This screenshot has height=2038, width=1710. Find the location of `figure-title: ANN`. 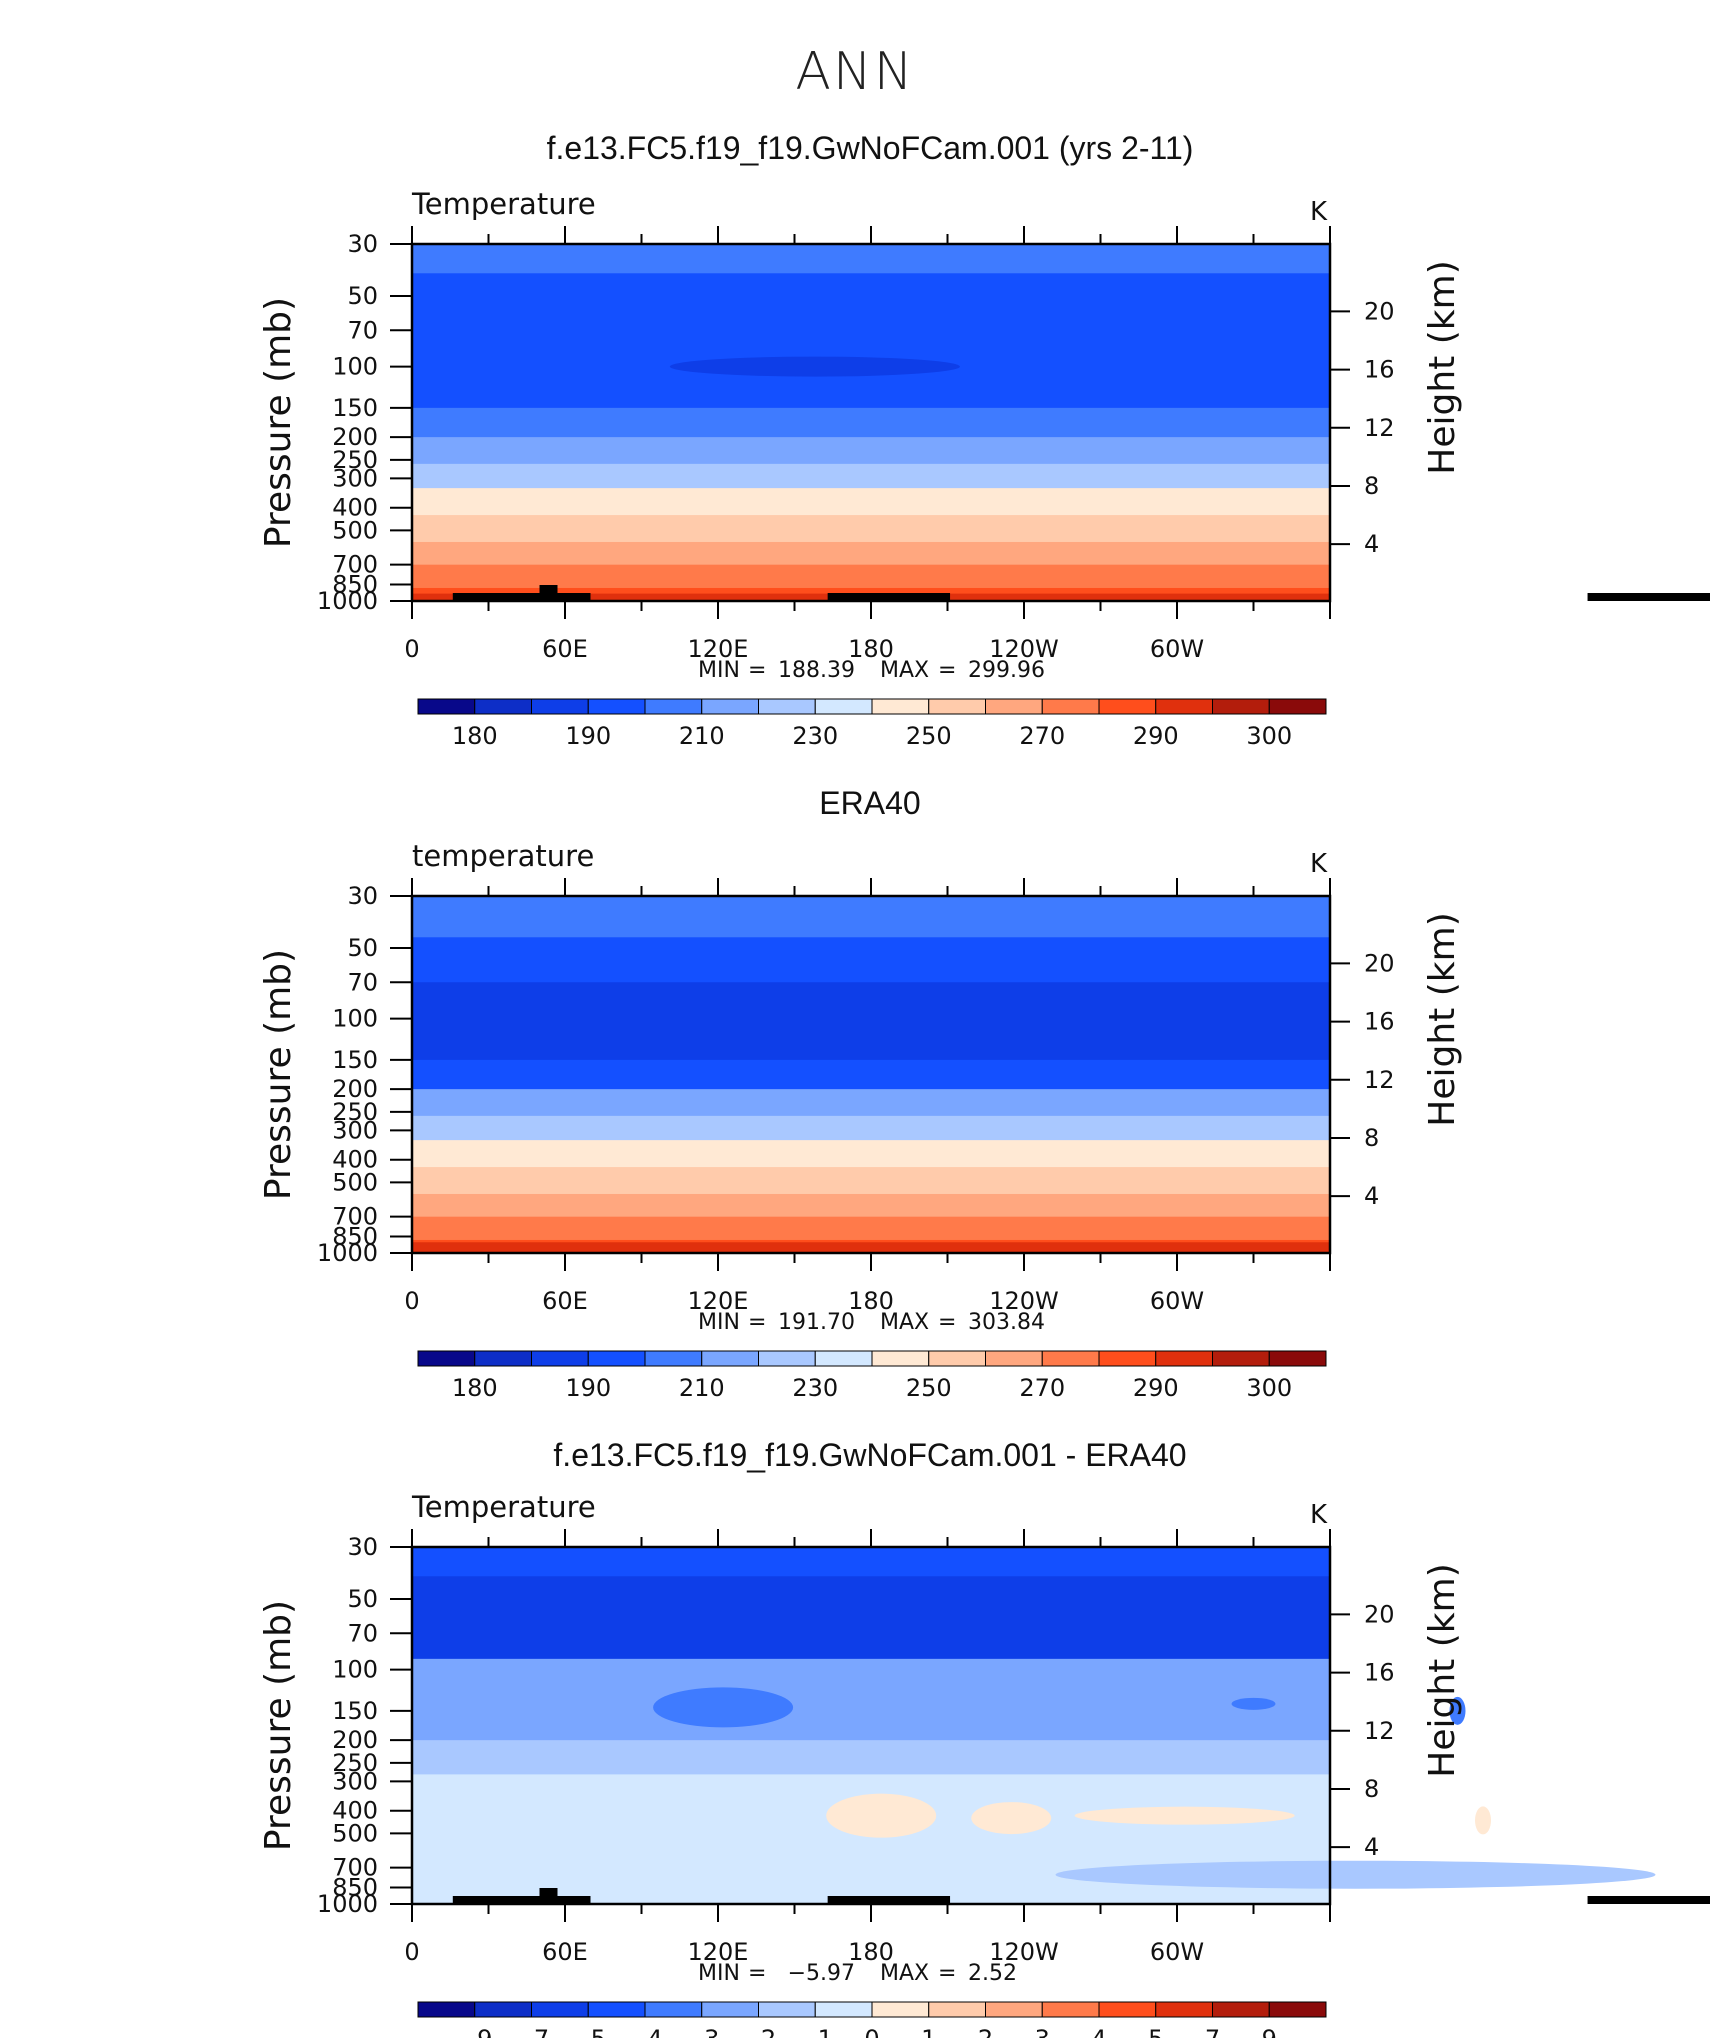

figure-title: ANN is located at coordinates (855, 72).